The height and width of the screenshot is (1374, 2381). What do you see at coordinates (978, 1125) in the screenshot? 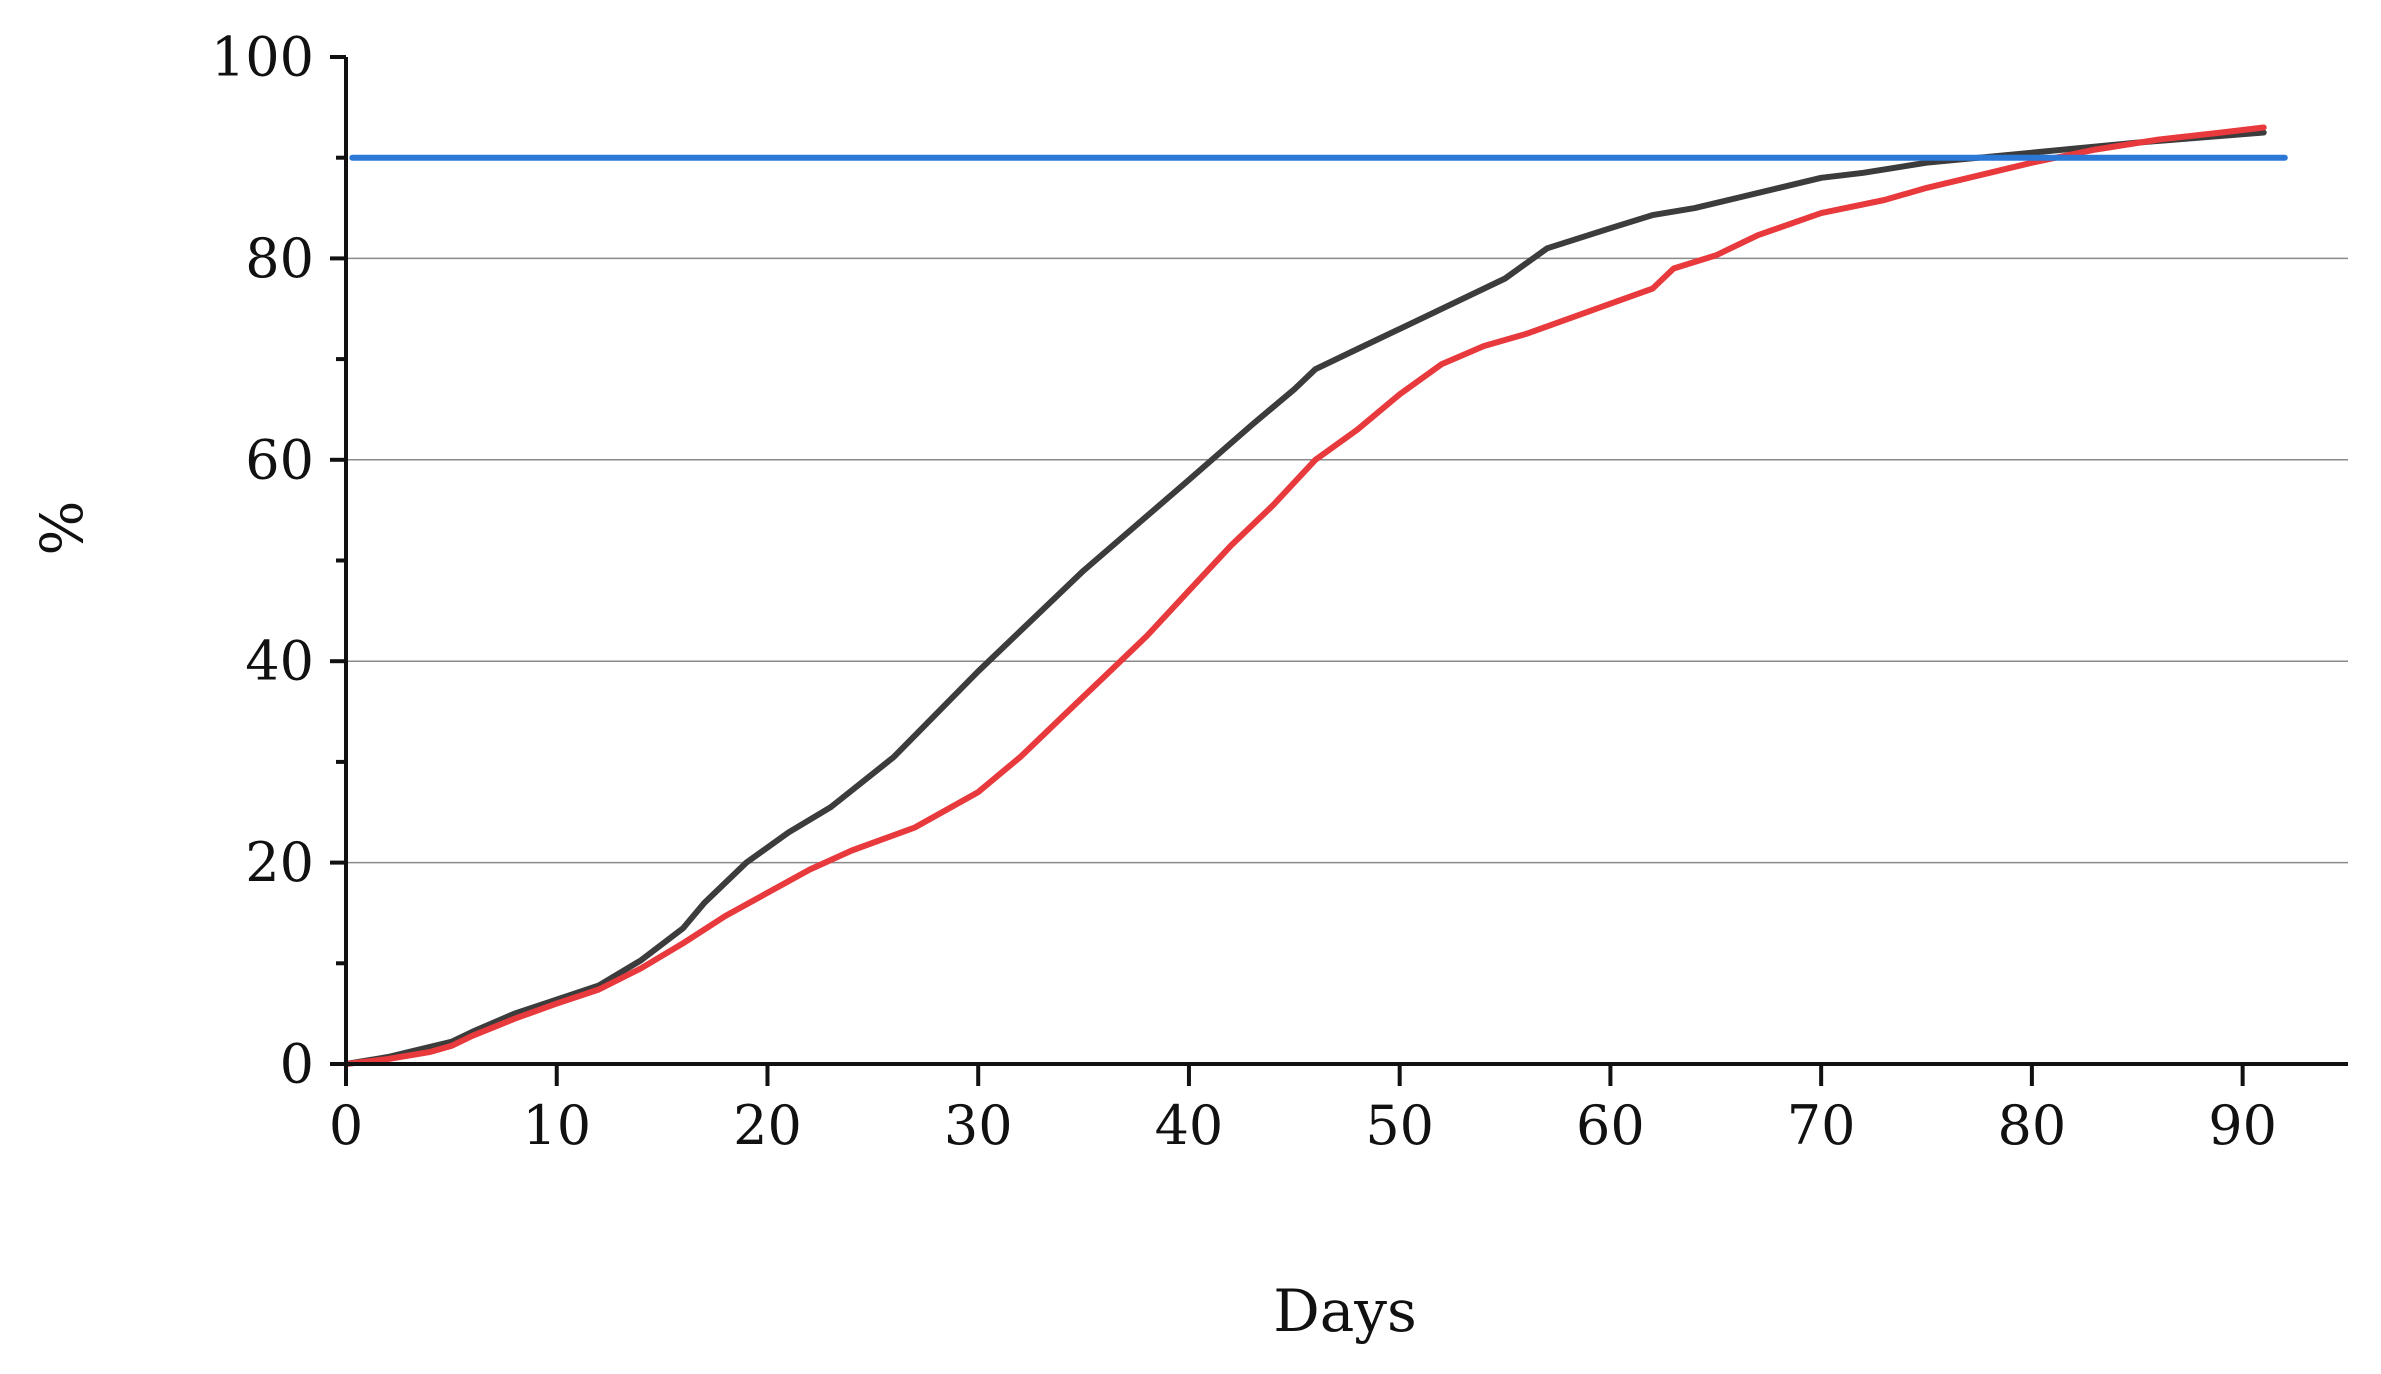
I see `x-tick-label-30: 30` at bounding box center [978, 1125].